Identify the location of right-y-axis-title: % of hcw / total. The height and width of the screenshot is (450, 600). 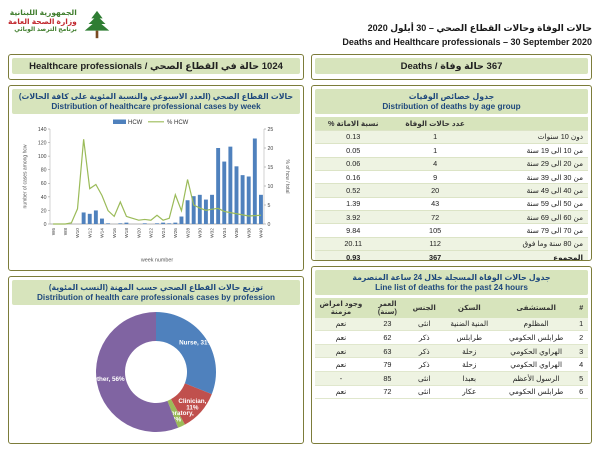
(287, 177).